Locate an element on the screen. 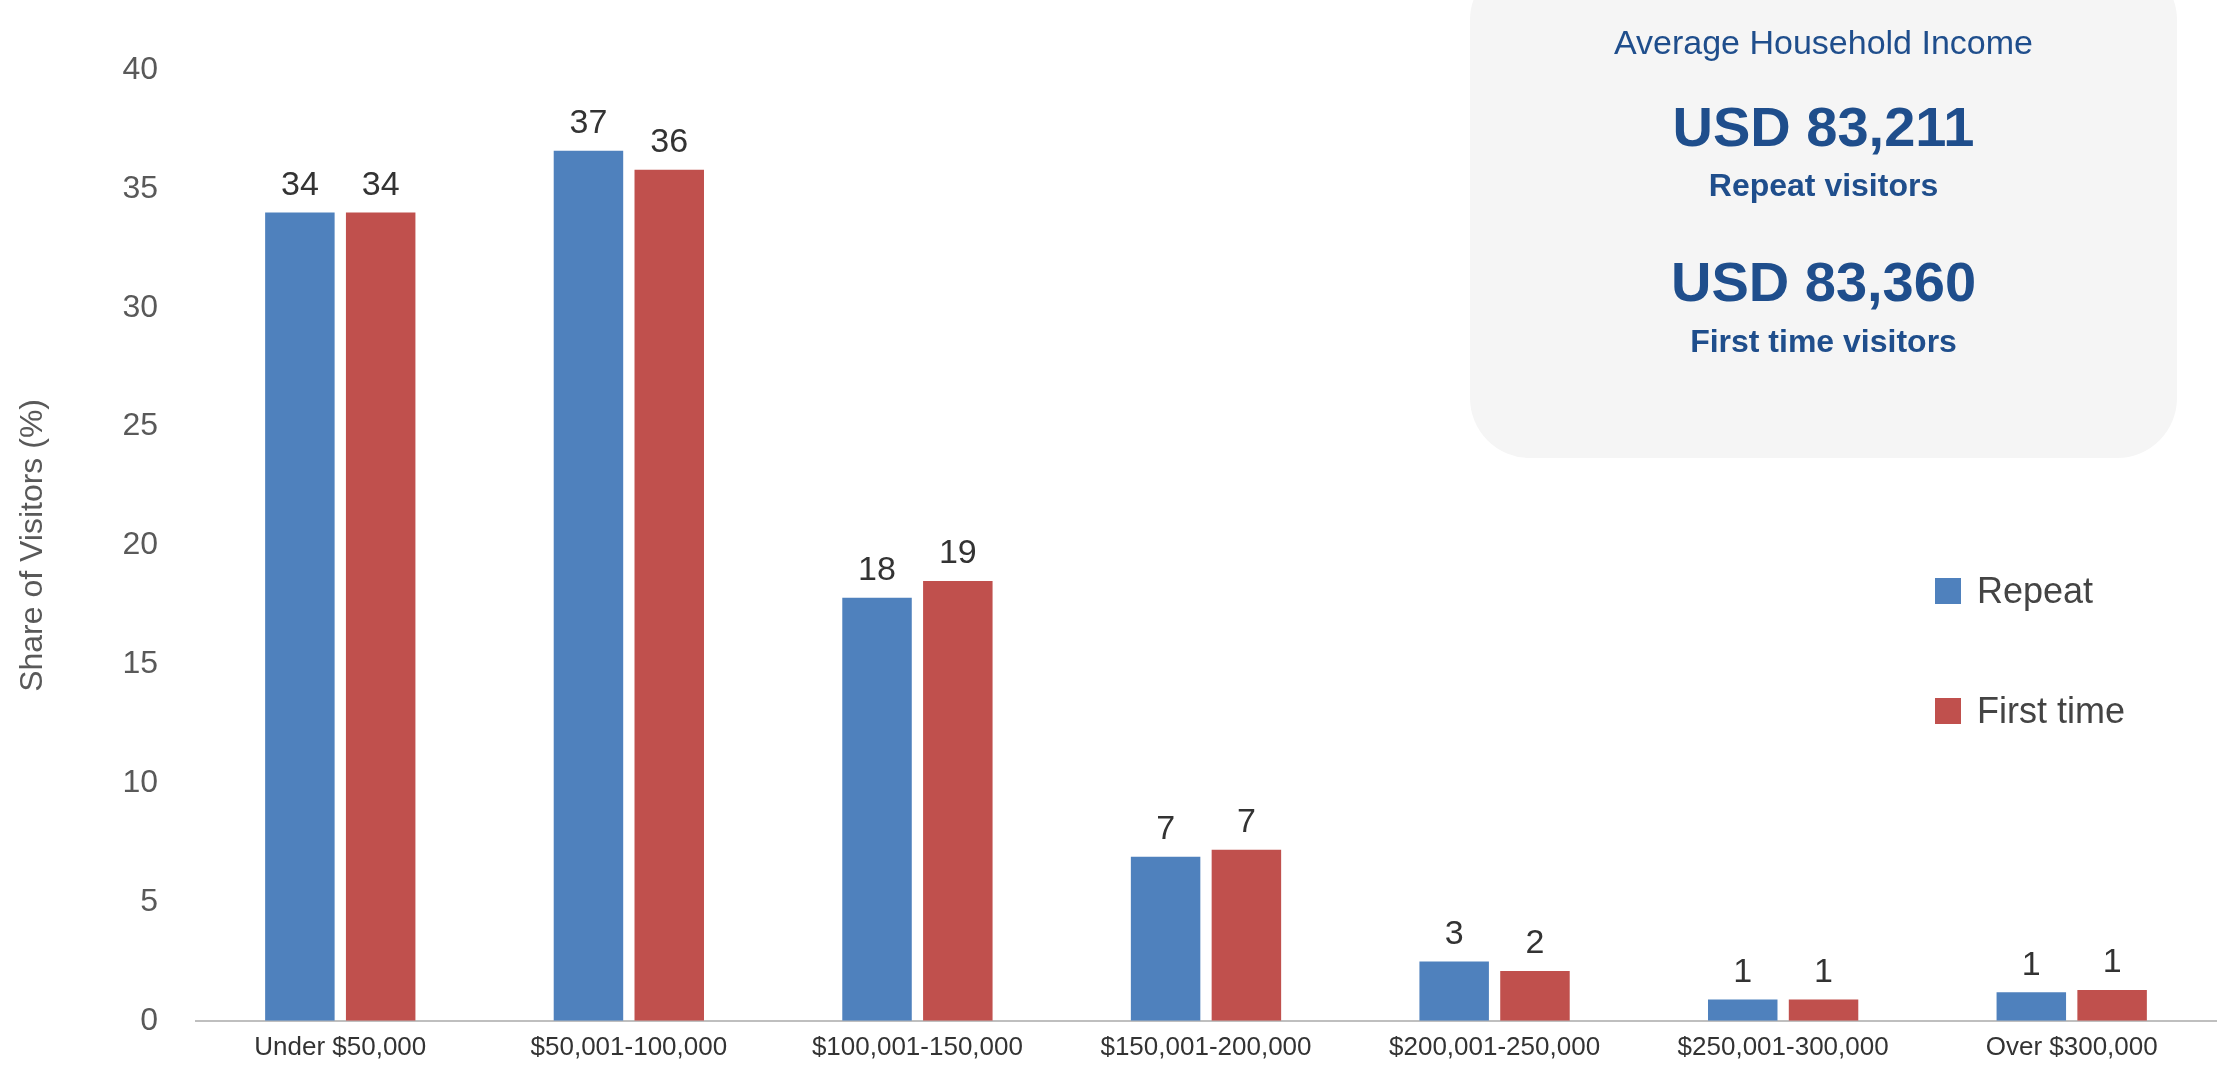  annotation: Repeat visitors is located at coordinates (1823, 185).